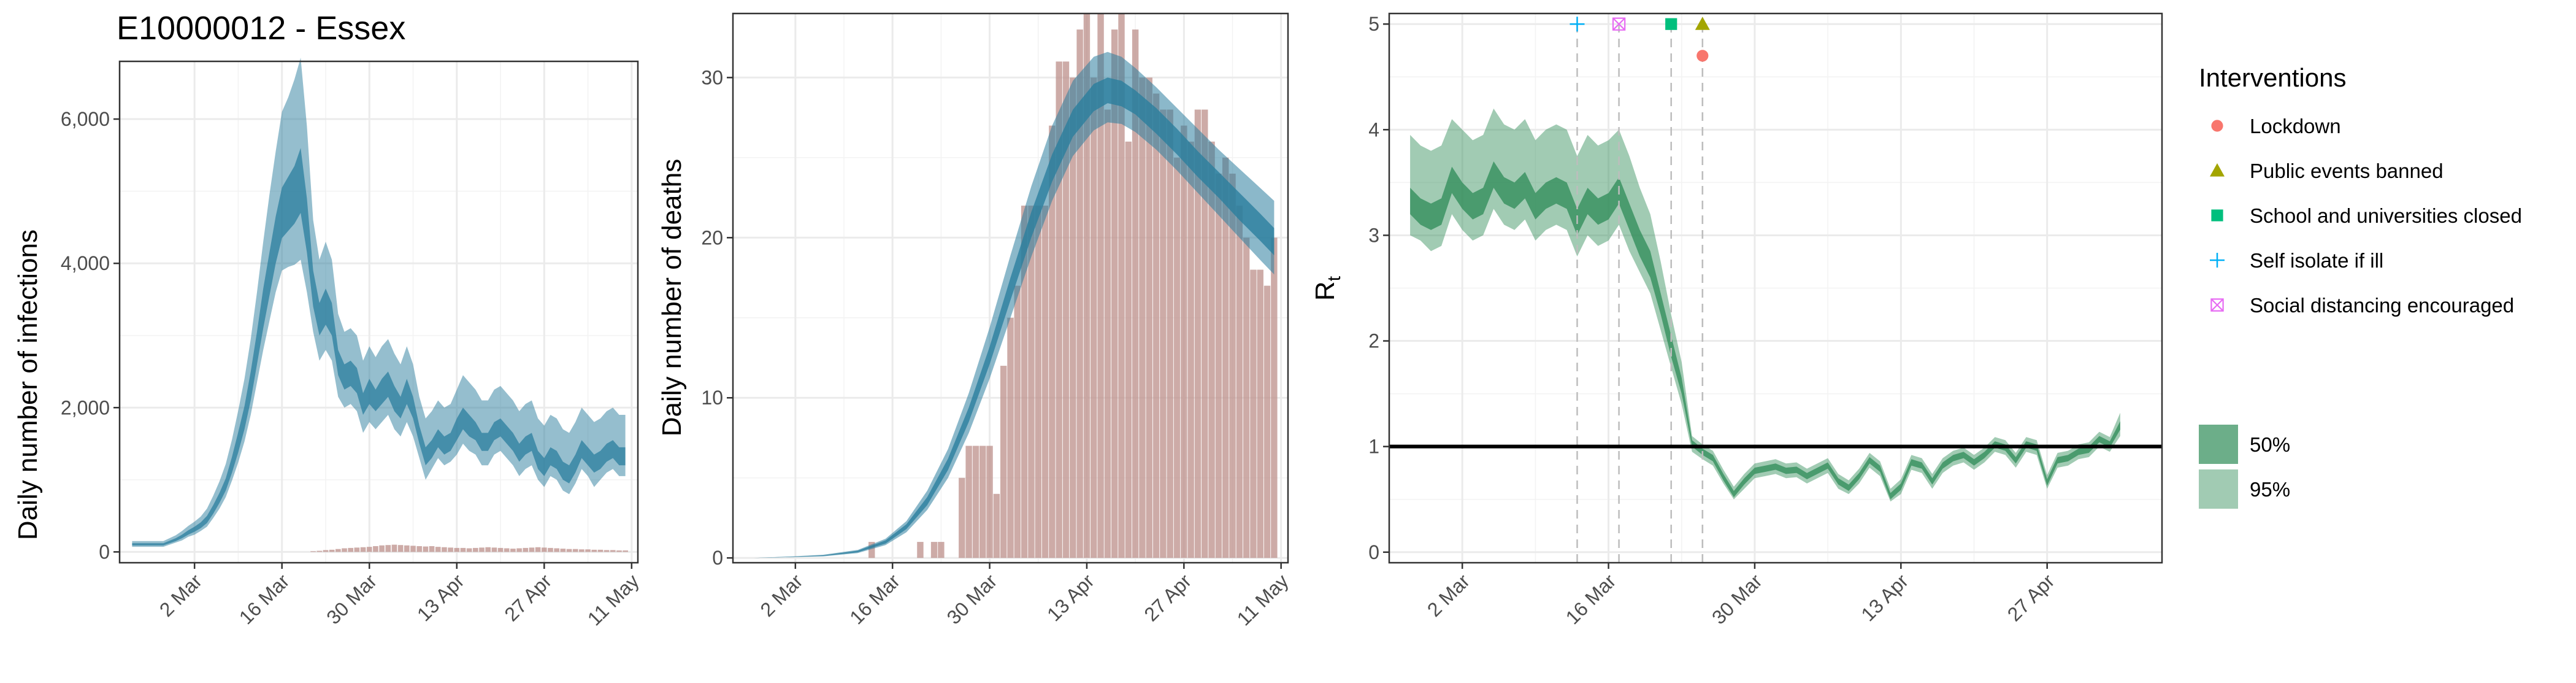 The image size is (2576, 683). What do you see at coordinates (2217, 170) in the screenshot?
I see `legend-key-triangle` at bounding box center [2217, 170].